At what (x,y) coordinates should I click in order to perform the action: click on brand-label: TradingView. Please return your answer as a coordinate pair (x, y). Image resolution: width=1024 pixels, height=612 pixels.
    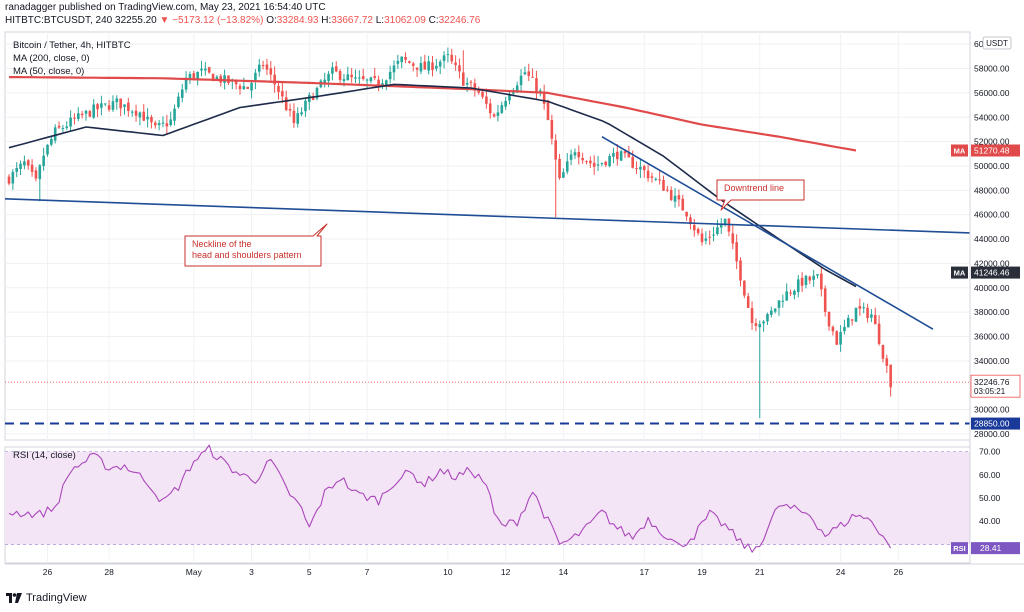
    Looking at the image, I should click on (56, 598).